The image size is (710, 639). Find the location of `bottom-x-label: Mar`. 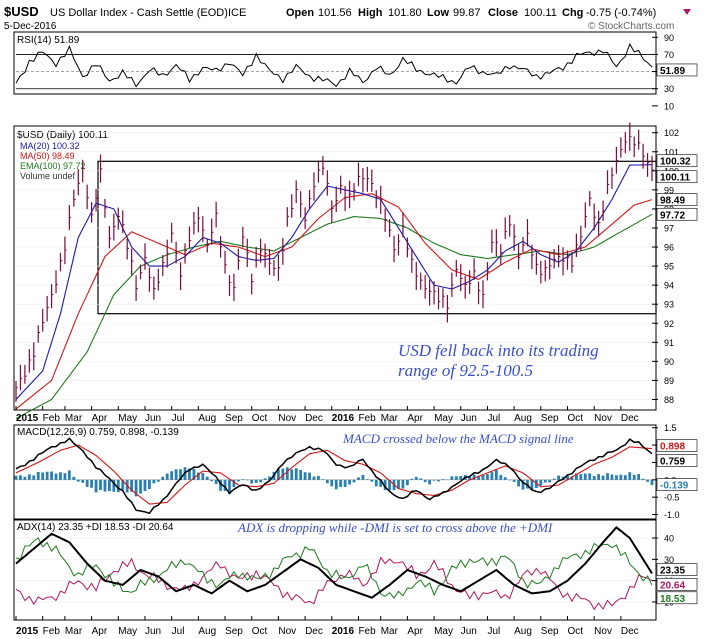

bottom-x-label: Mar is located at coordinates (390, 631).